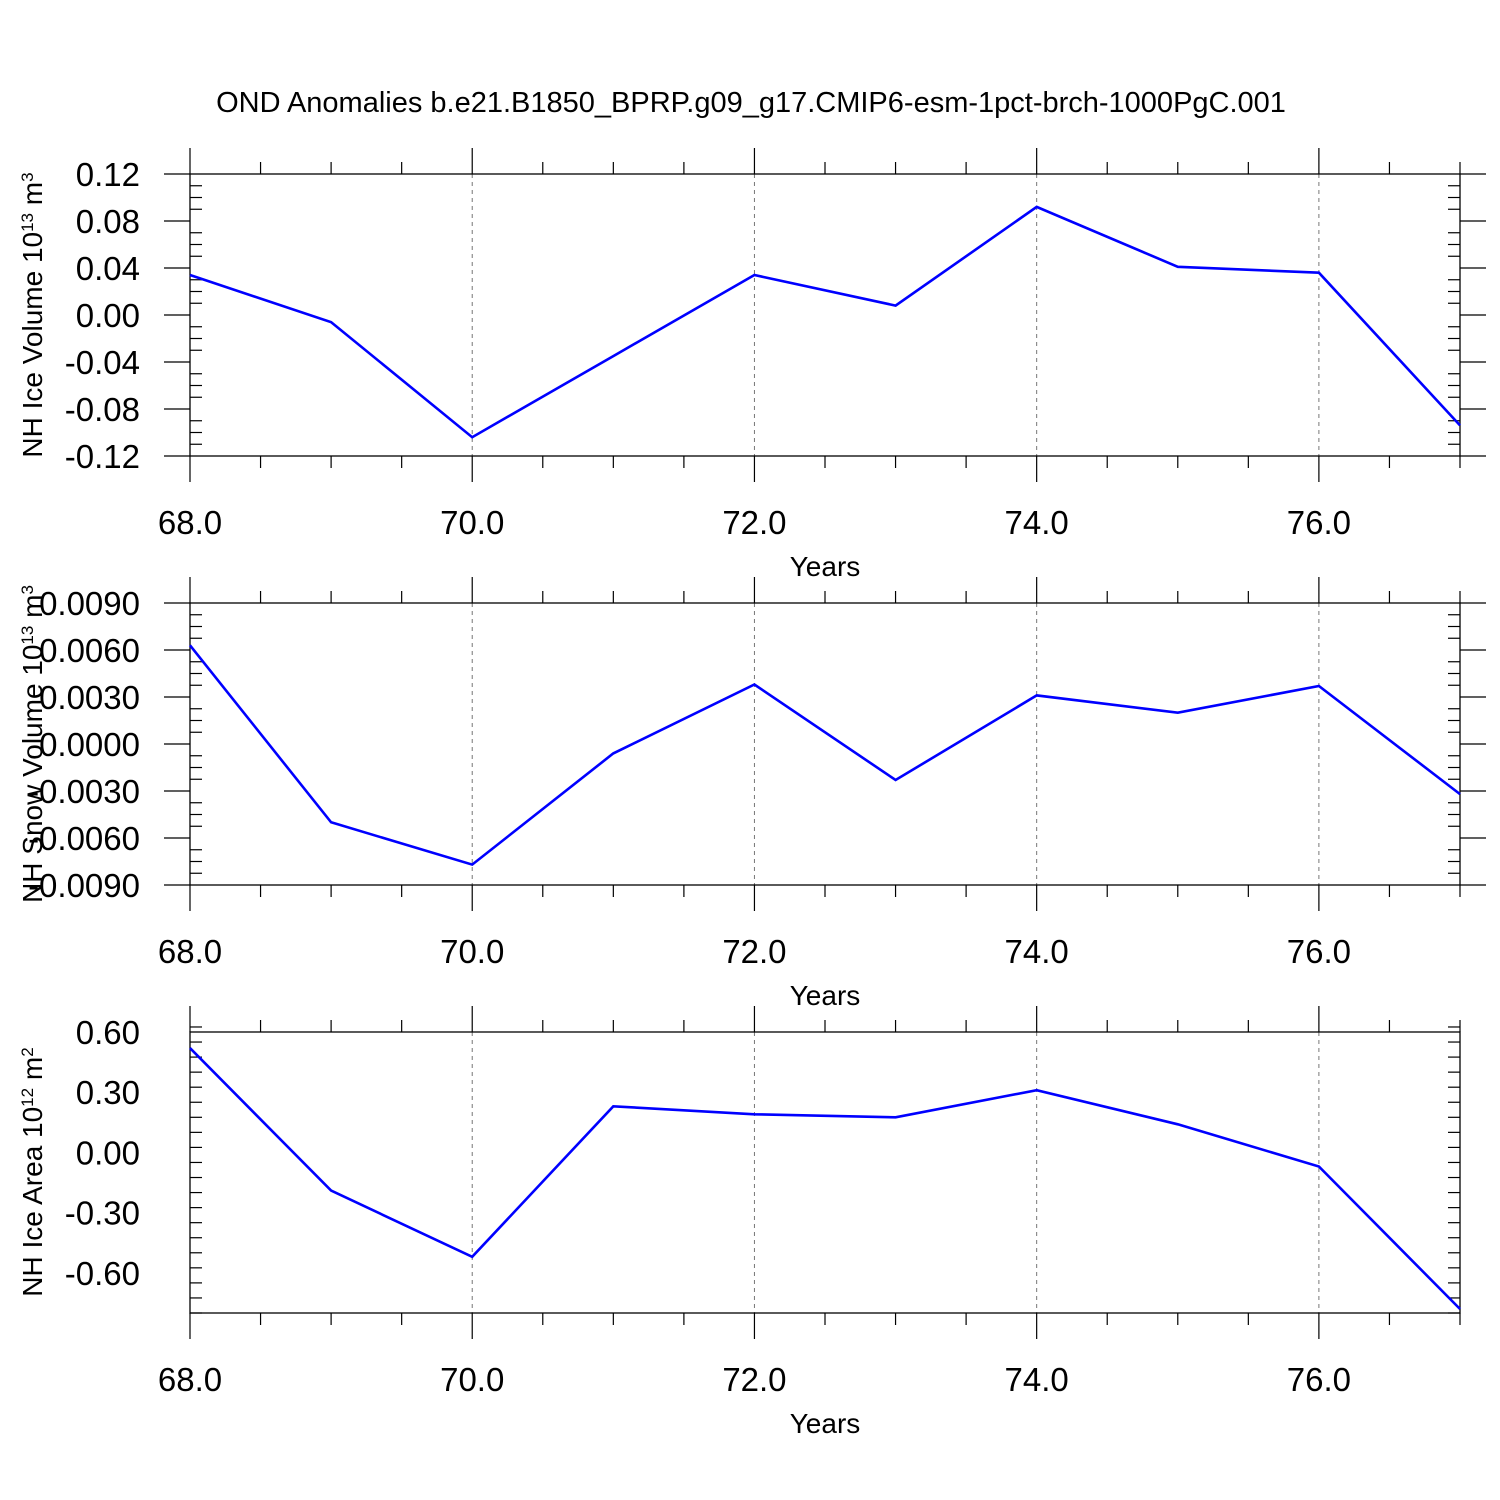  What do you see at coordinates (84, 791) in the screenshot?
I see `y-tick-label: -0.0030` at bounding box center [84, 791].